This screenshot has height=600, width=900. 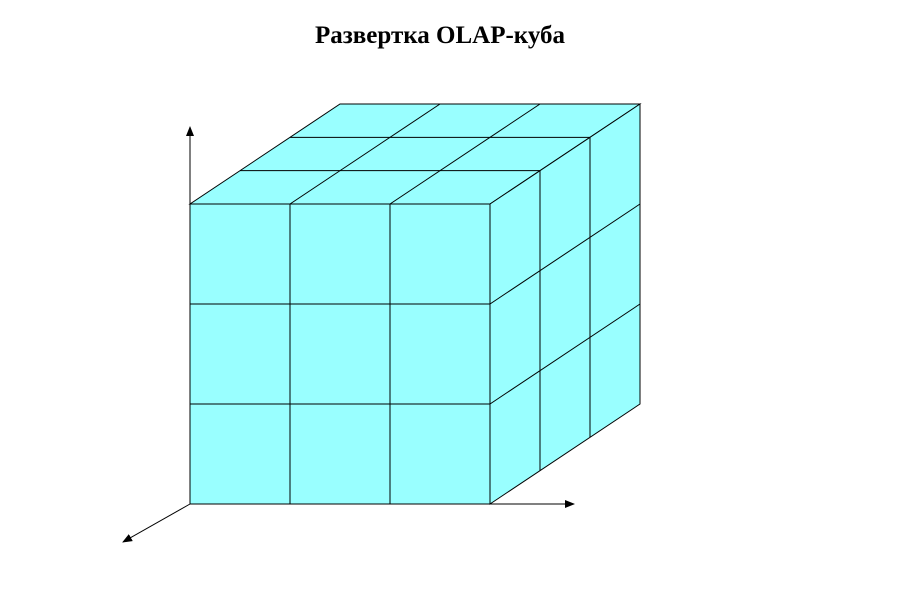 I want to click on diagram-title: Развертка OLAP-куба, so click(x=440, y=35).